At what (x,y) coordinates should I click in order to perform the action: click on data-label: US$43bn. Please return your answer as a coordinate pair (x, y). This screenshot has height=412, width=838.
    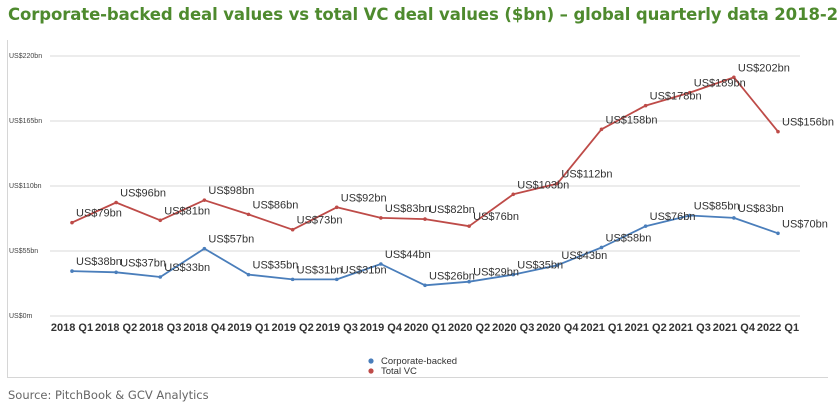
    Looking at the image, I should click on (584, 256).